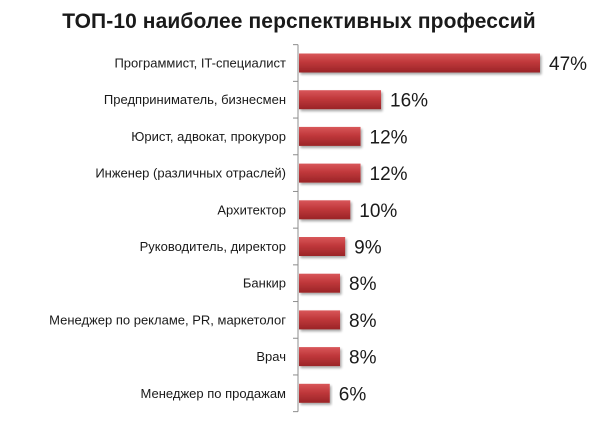 This screenshot has height=425, width=598. What do you see at coordinates (378, 211) in the screenshot?
I see `value-label: 10%` at bounding box center [378, 211].